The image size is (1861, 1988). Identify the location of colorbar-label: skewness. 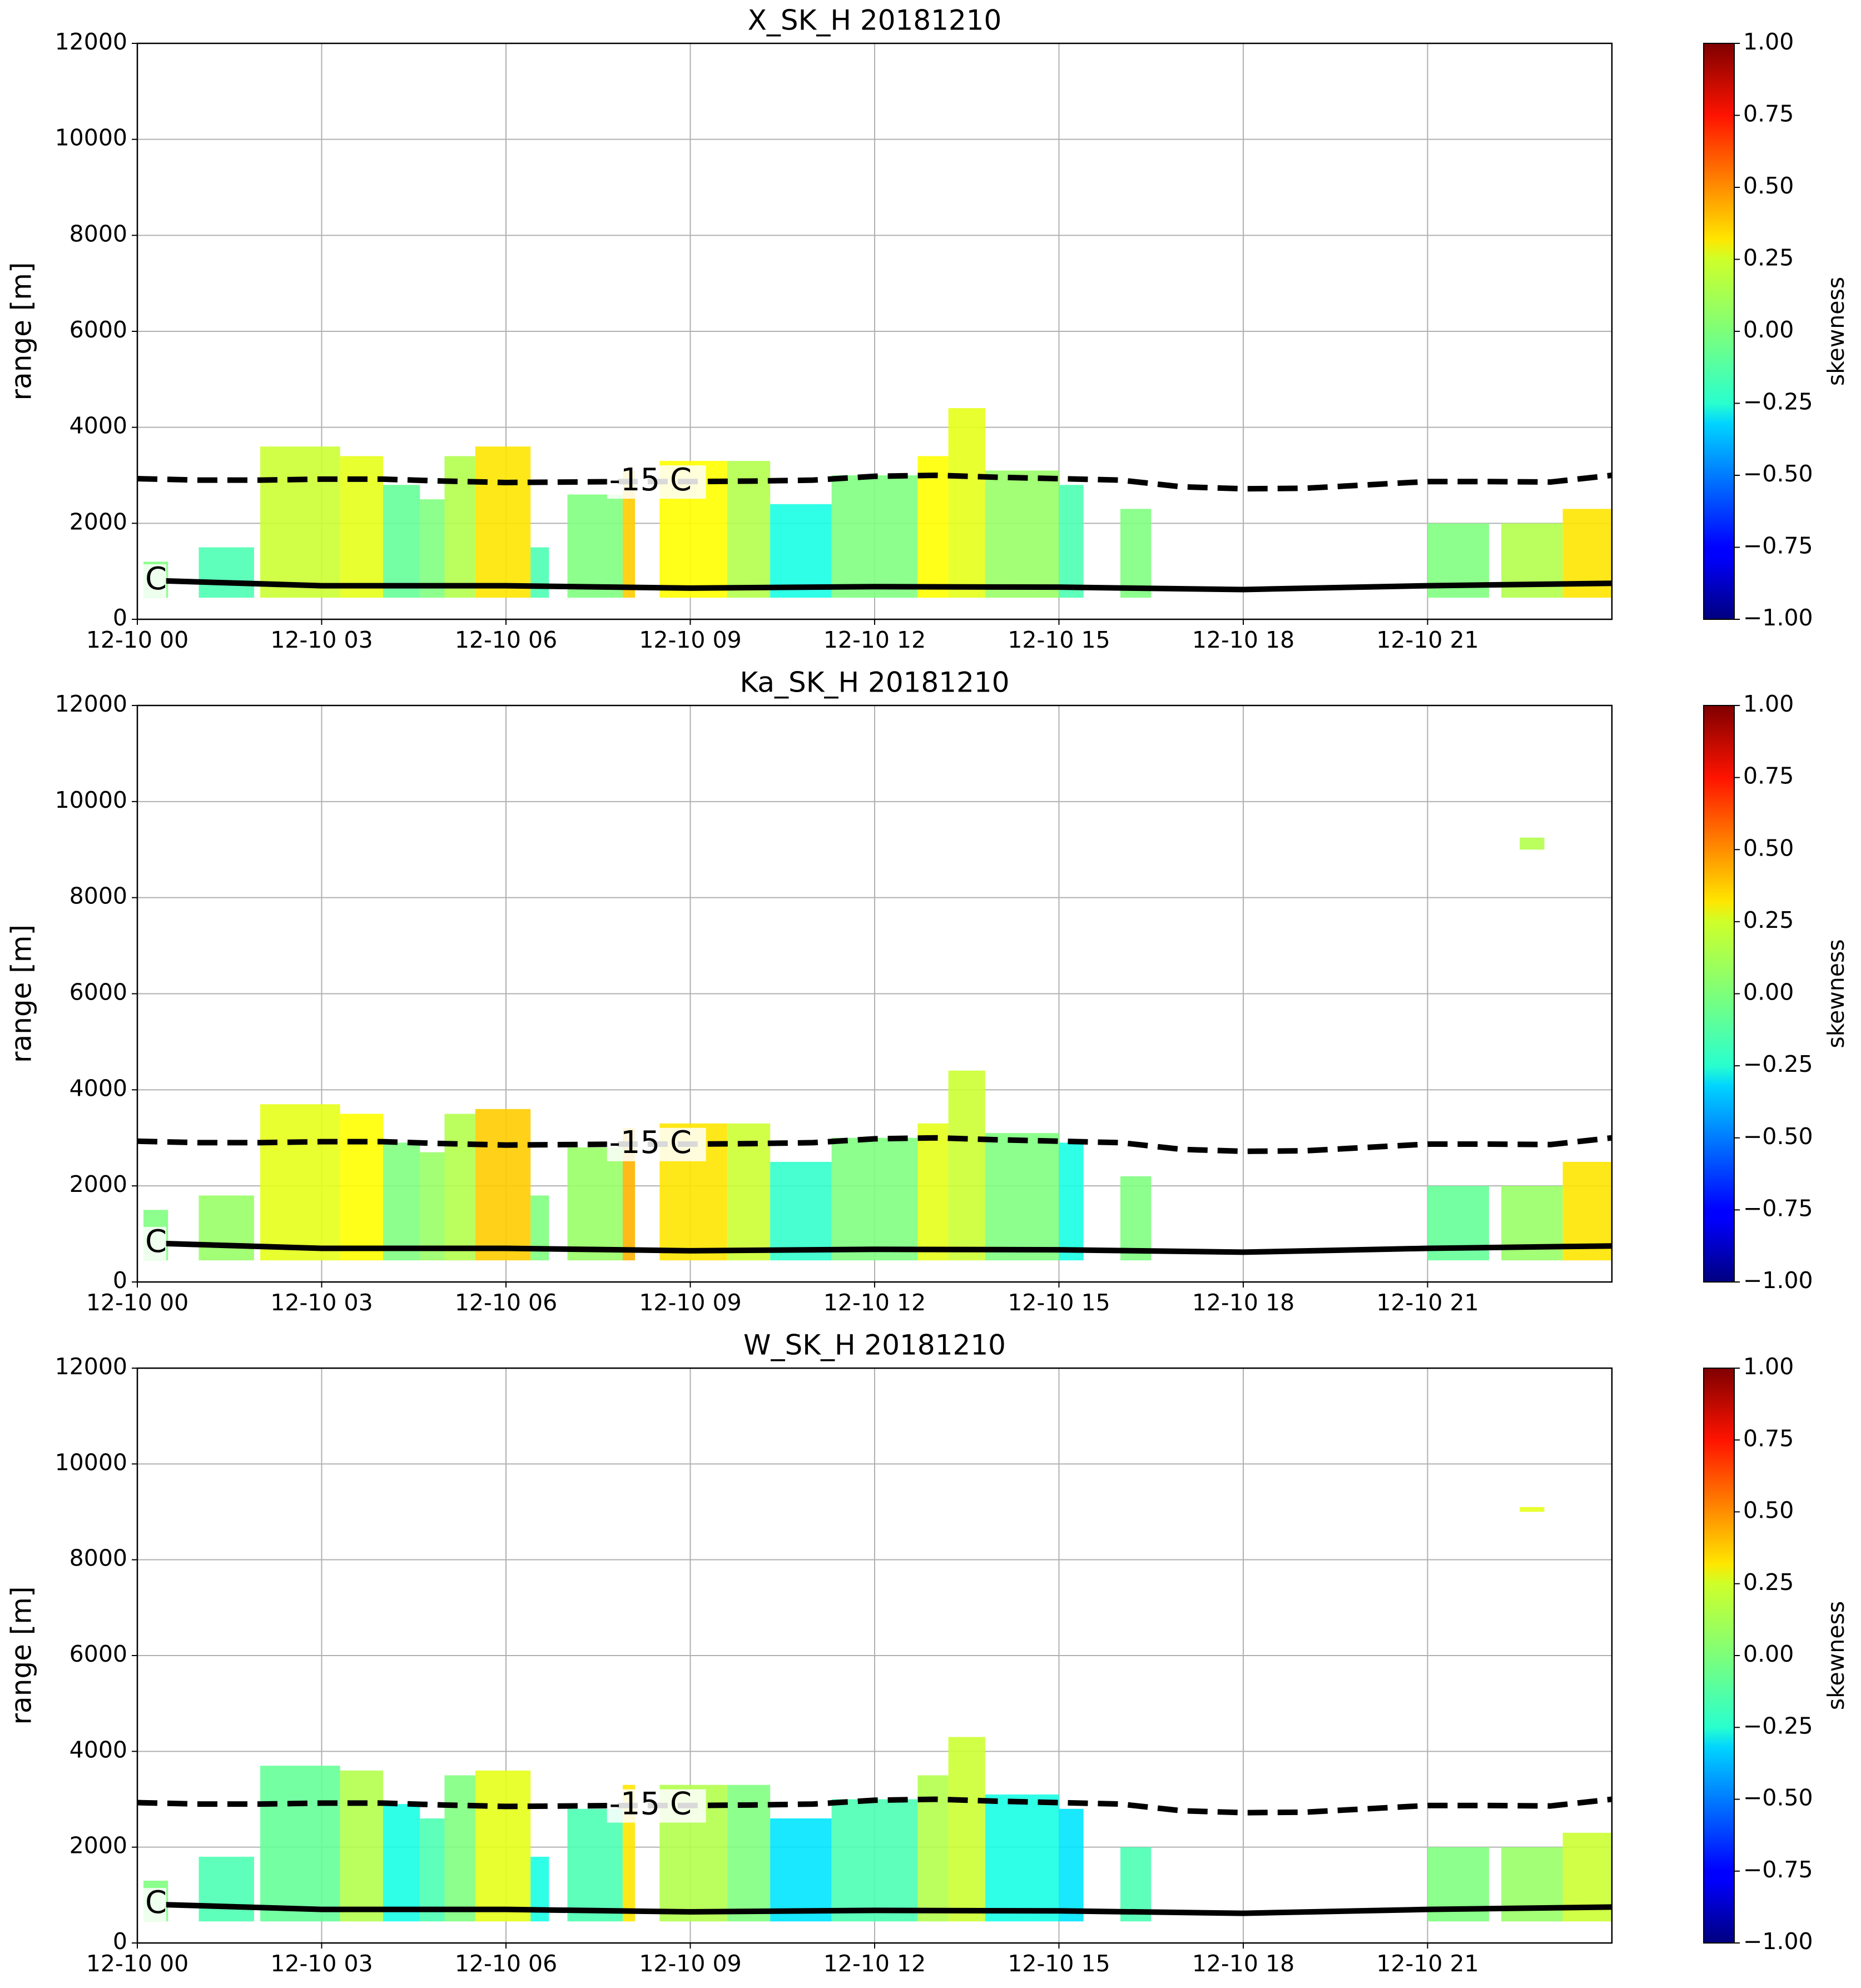
(1836, 993).